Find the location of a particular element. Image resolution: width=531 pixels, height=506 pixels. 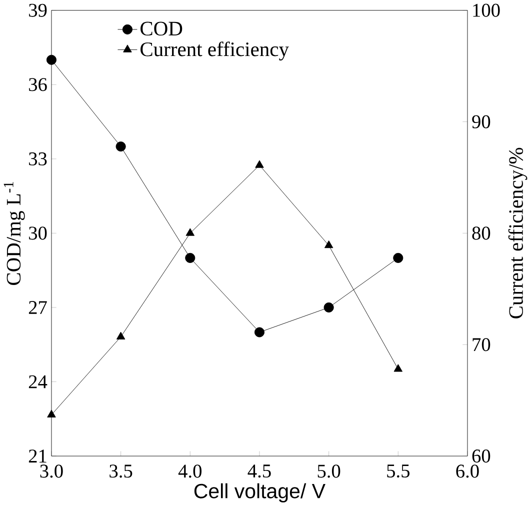

x-axis-title: Cell voltage/ V is located at coordinates (260, 492).